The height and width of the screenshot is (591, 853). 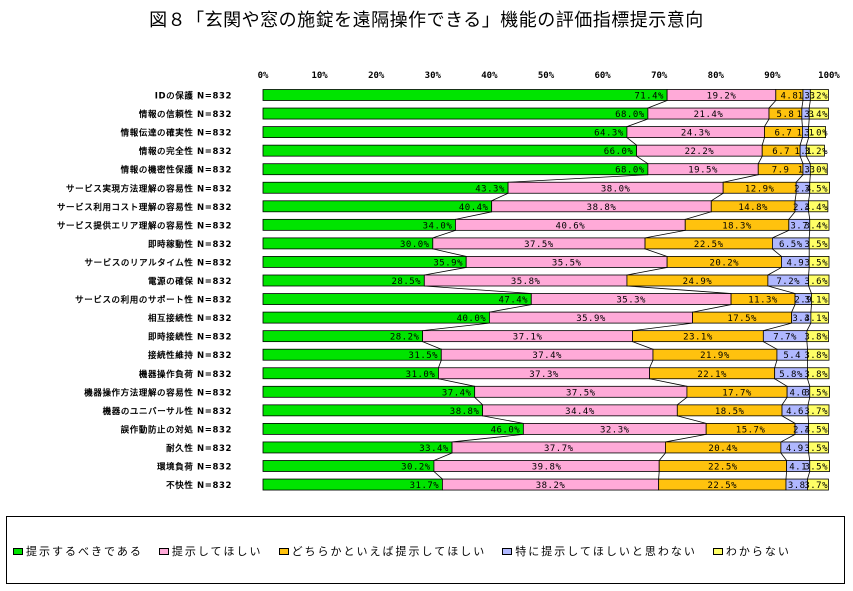 What do you see at coordinates (763, 301) in the screenshot?
I see `data-label: 11.3%` at bounding box center [763, 301].